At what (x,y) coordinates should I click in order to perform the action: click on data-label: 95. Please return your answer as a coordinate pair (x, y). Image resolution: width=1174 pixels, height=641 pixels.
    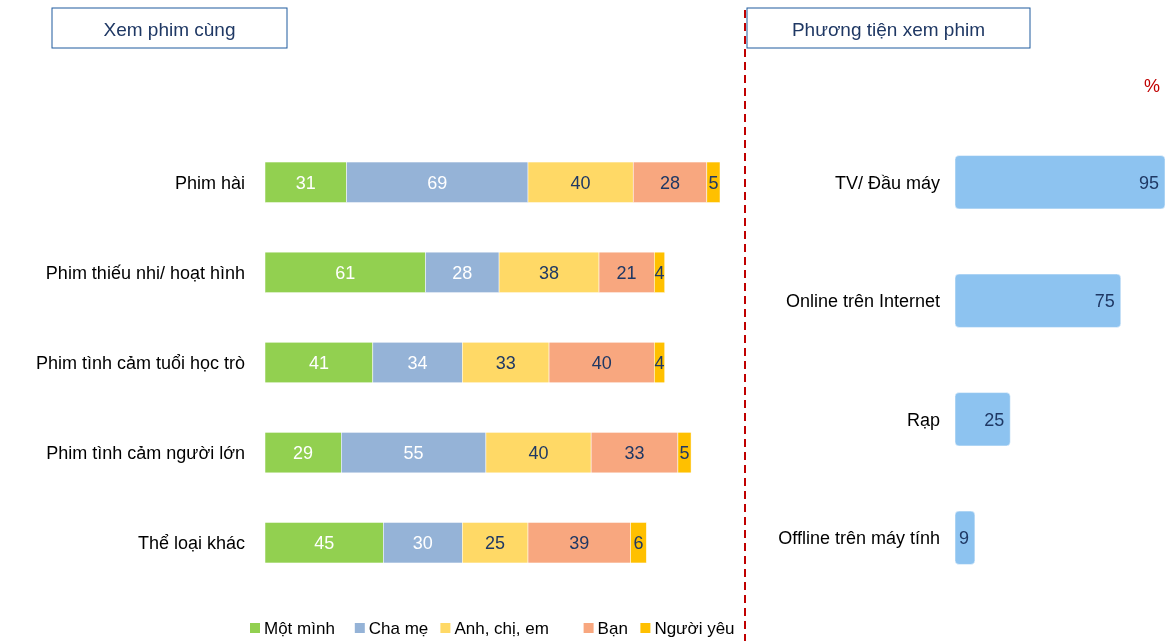
    Looking at the image, I should click on (1148, 182).